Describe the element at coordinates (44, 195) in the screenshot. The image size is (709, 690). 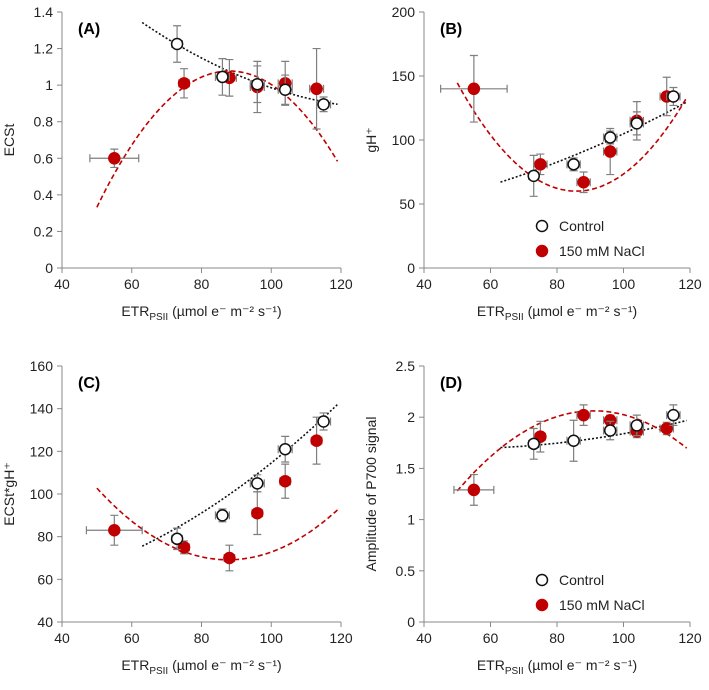
I see `y-tick-label: 0.4` at that location.